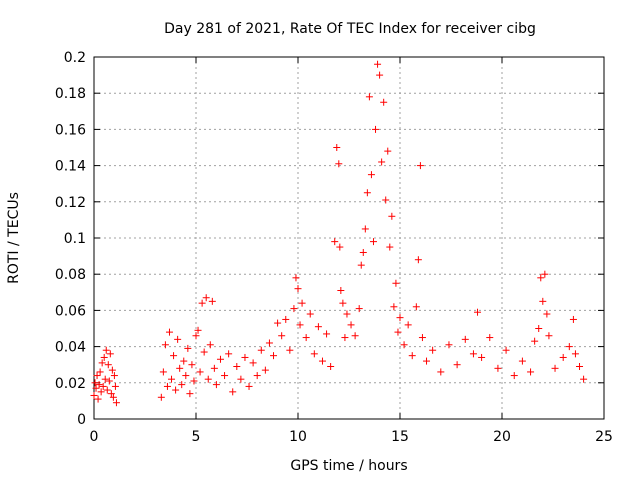 The width and height of the screenshot is (640, 480). What do you see at coordinates (75, 58) in the screenshot?
I see `y-tick-label: 0.2` at bounding box center [75, 58].